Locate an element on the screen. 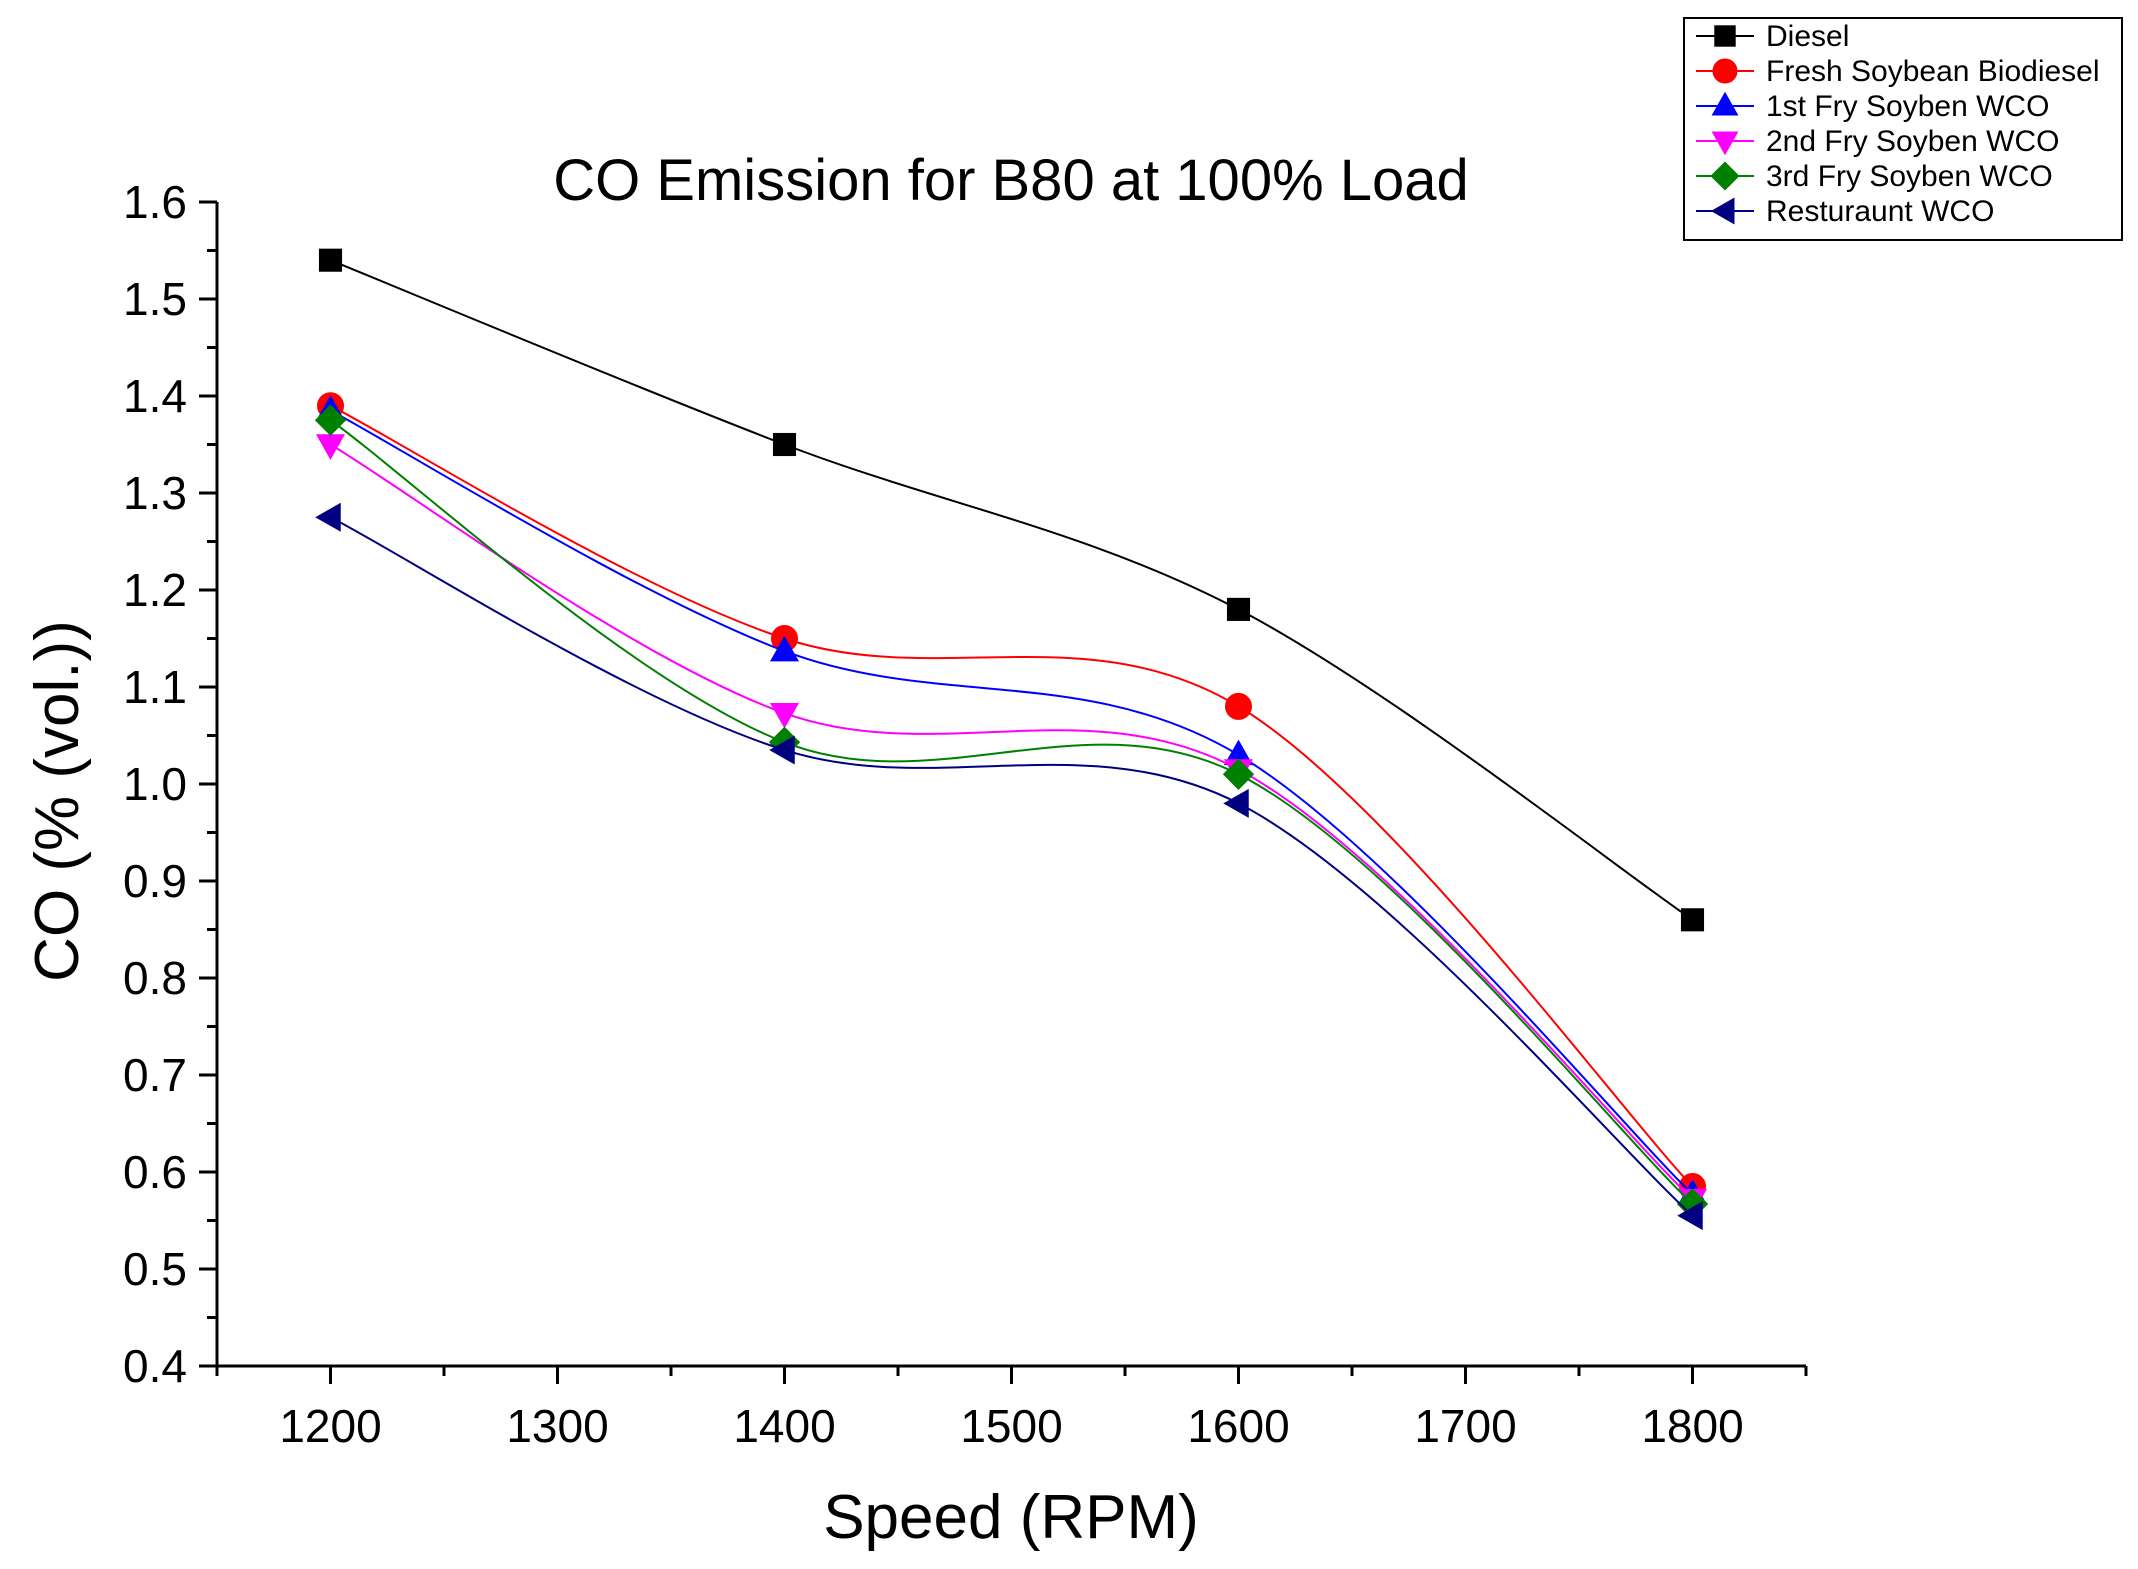  legend-box is located at coordinates (1903, 129).